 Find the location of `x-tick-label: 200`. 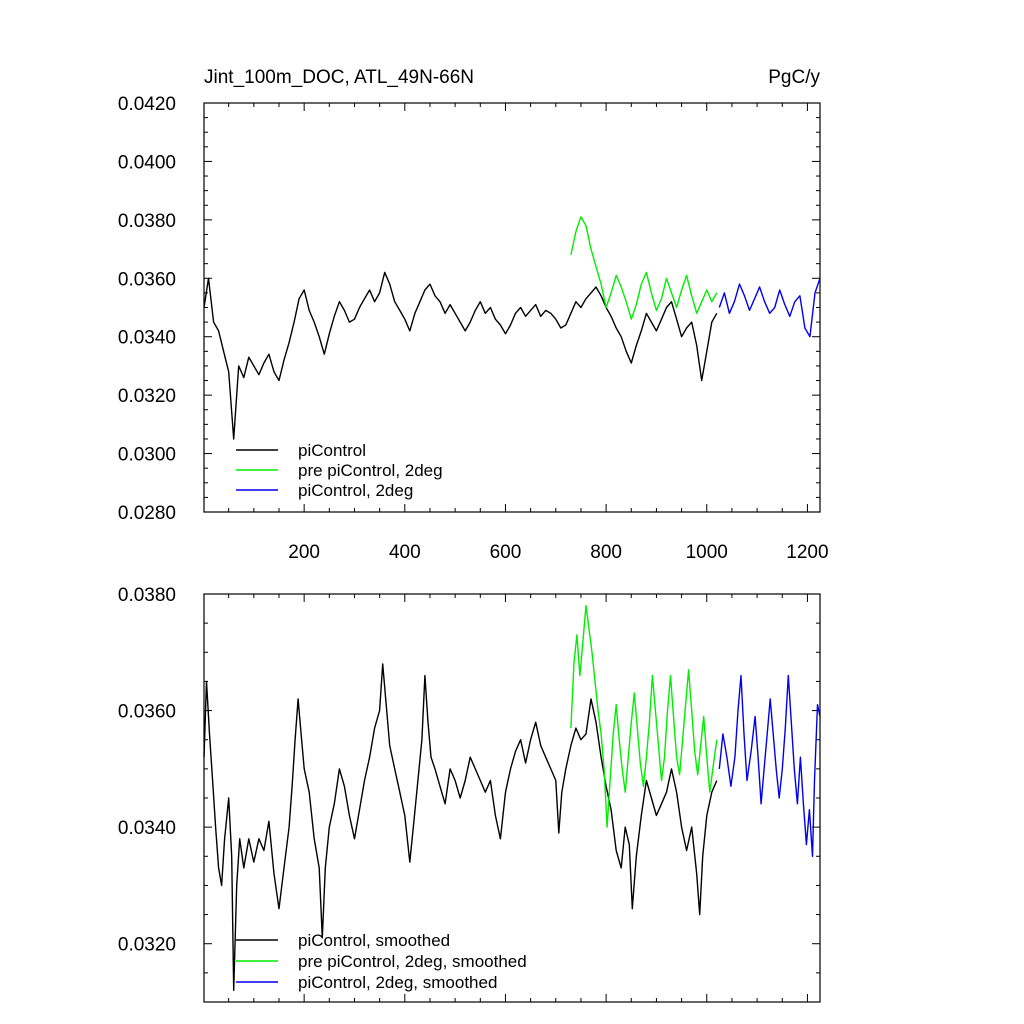

x-tick-label: 200 is located at coordinates (304, 552).